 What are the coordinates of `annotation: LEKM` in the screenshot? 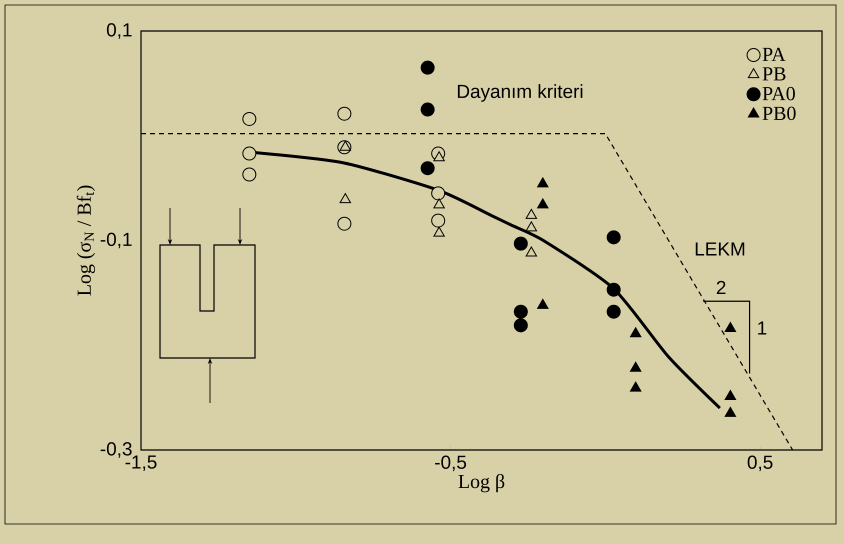 It's located at (720, 249).